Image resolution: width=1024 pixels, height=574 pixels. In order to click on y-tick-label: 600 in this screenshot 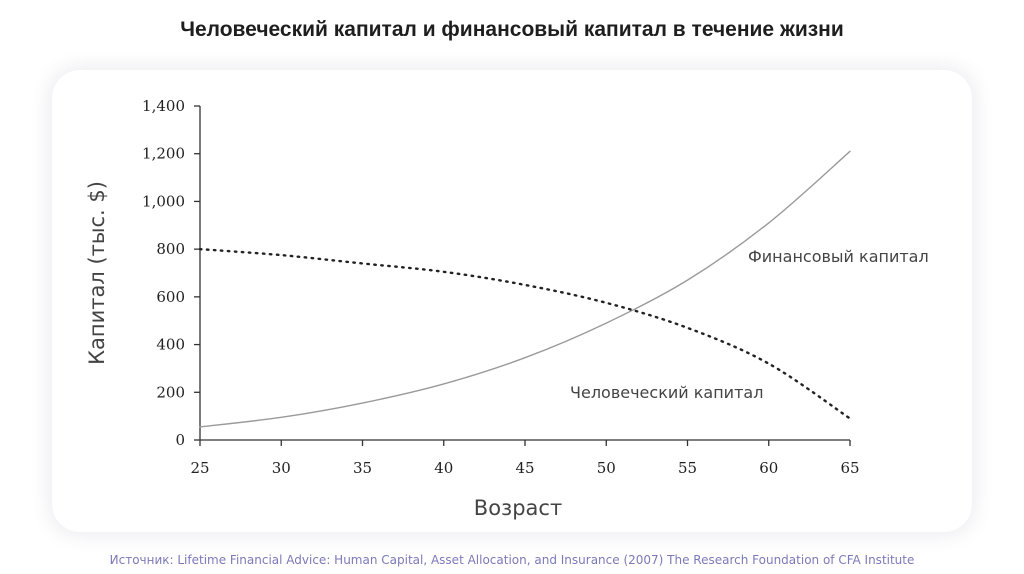, I will do `click(170, 297)`.